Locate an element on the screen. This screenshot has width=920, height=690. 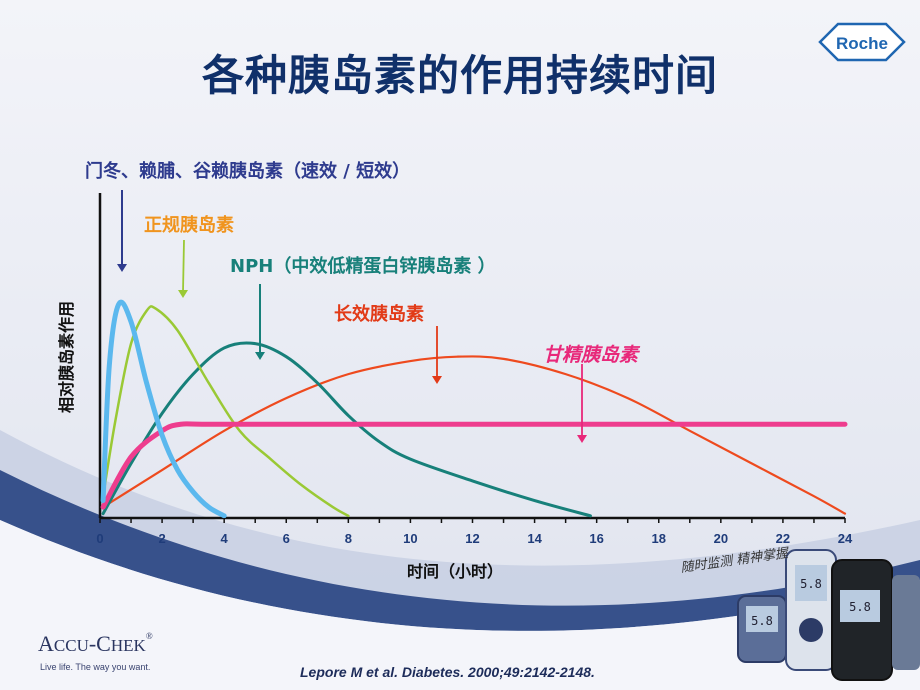
x-tick-label: 20 is located at coordinates (721, 538).